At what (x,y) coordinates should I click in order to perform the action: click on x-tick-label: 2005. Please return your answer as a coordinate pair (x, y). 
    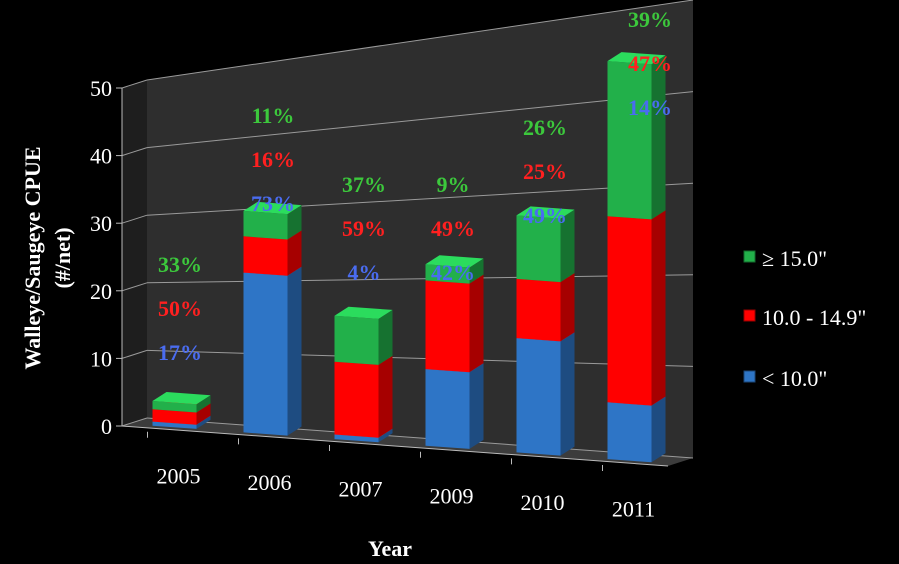
    Looking at the image, I should click on (179, 475).